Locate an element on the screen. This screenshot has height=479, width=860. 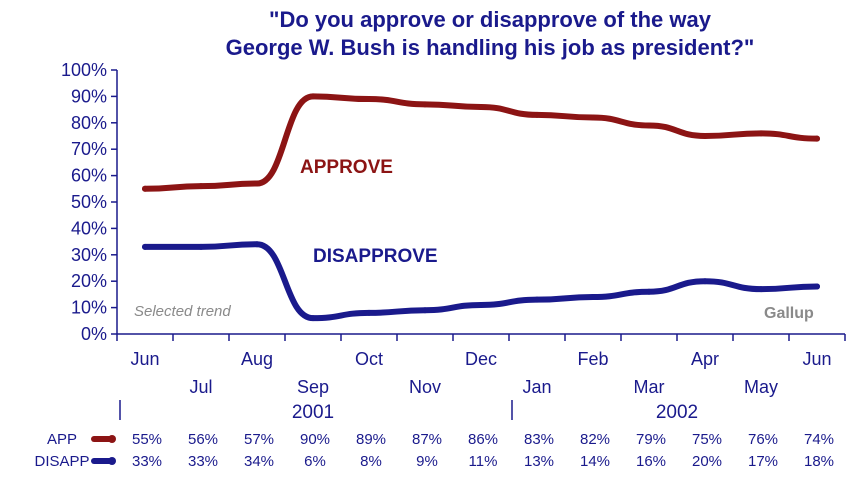
table-cell: 75% is located at coordinates (707, 439).